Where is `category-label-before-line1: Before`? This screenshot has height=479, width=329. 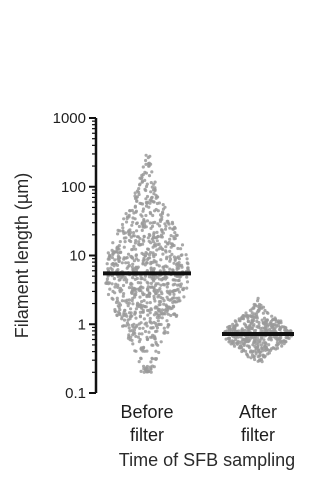
category-label-before-line1: Before is located at coordinates (146, 412).